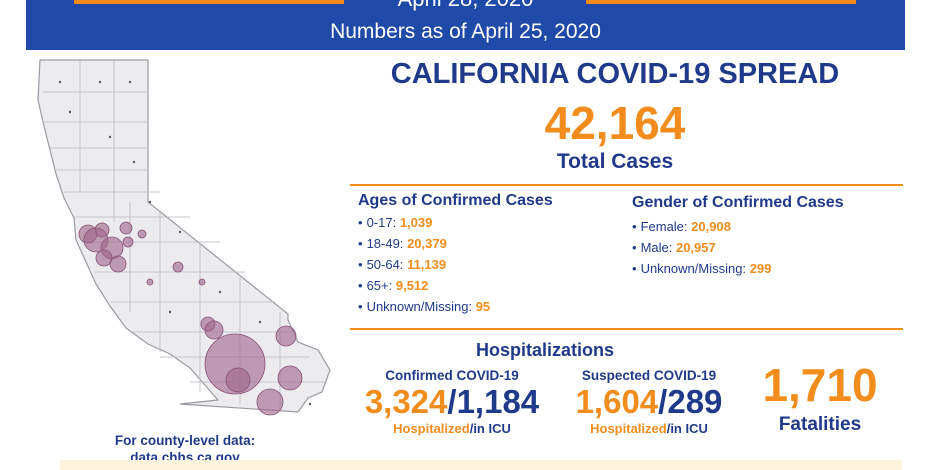 Image resolution: width=932 pixels, height=470 pixels. I want to click on suspected-numbers: 1,604/289, so click(649, 401).